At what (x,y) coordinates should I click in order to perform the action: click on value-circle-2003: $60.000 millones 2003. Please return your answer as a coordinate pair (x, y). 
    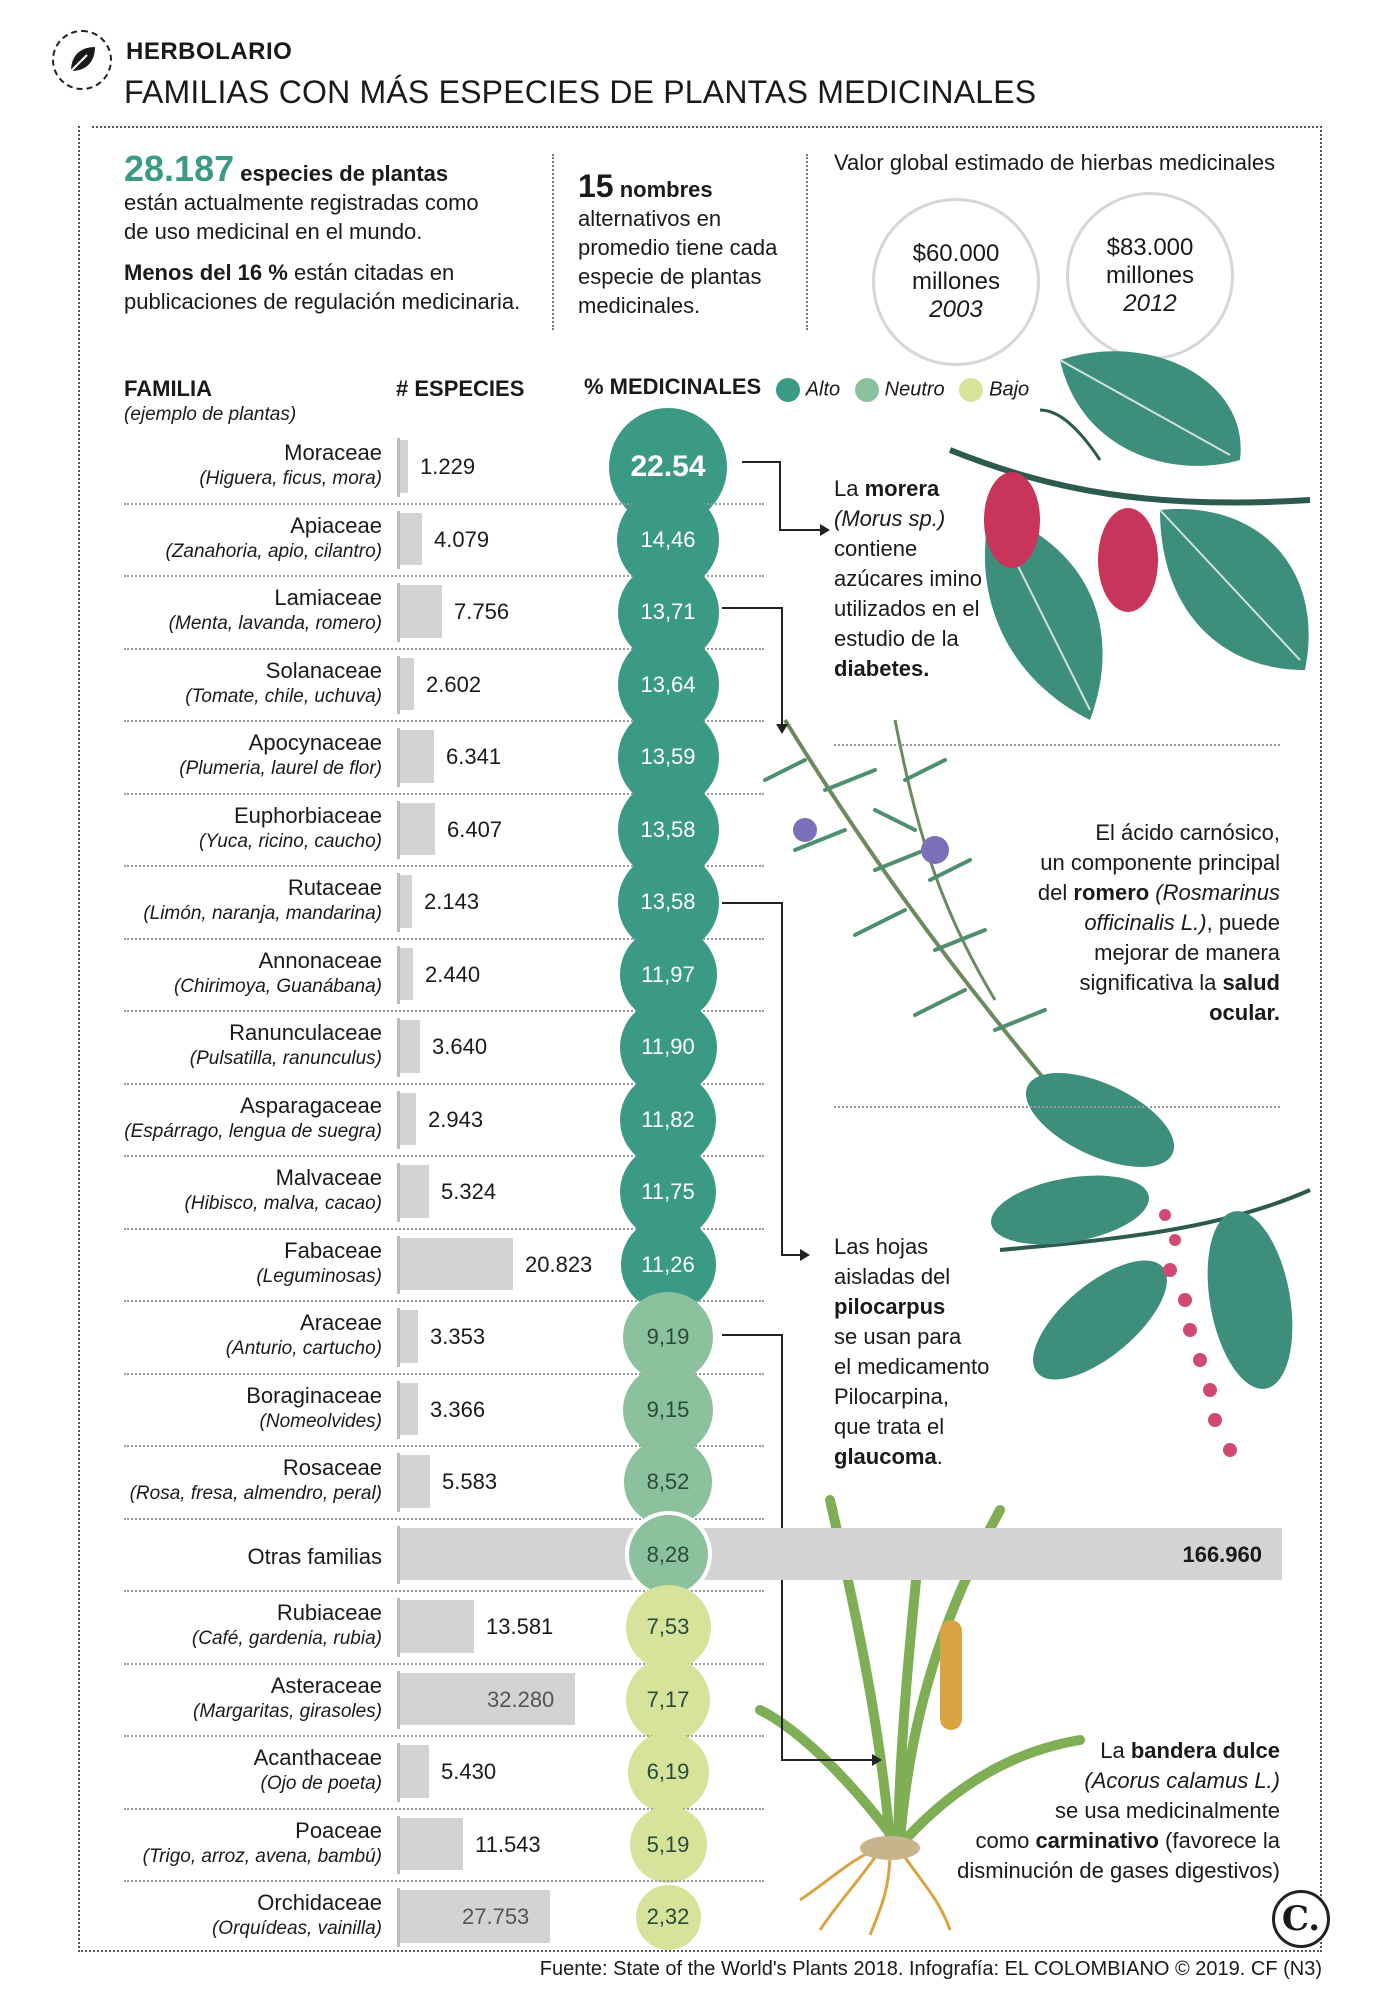
    Looking at the image, I should click on (956, 282).